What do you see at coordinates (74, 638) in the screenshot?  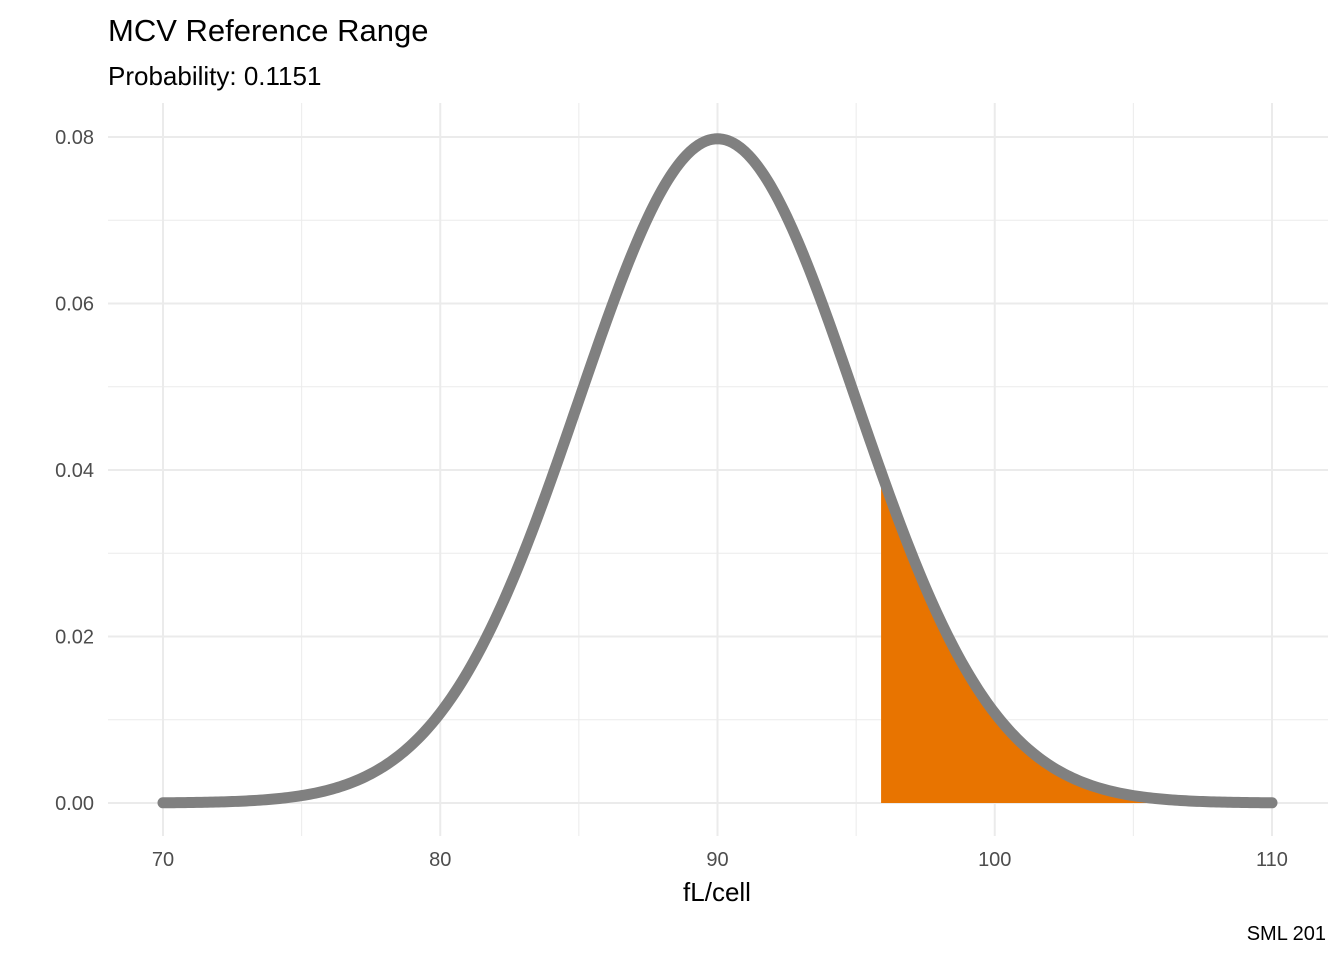 I see `y-tick-label: 0.02` at bounding box center [74, 638].